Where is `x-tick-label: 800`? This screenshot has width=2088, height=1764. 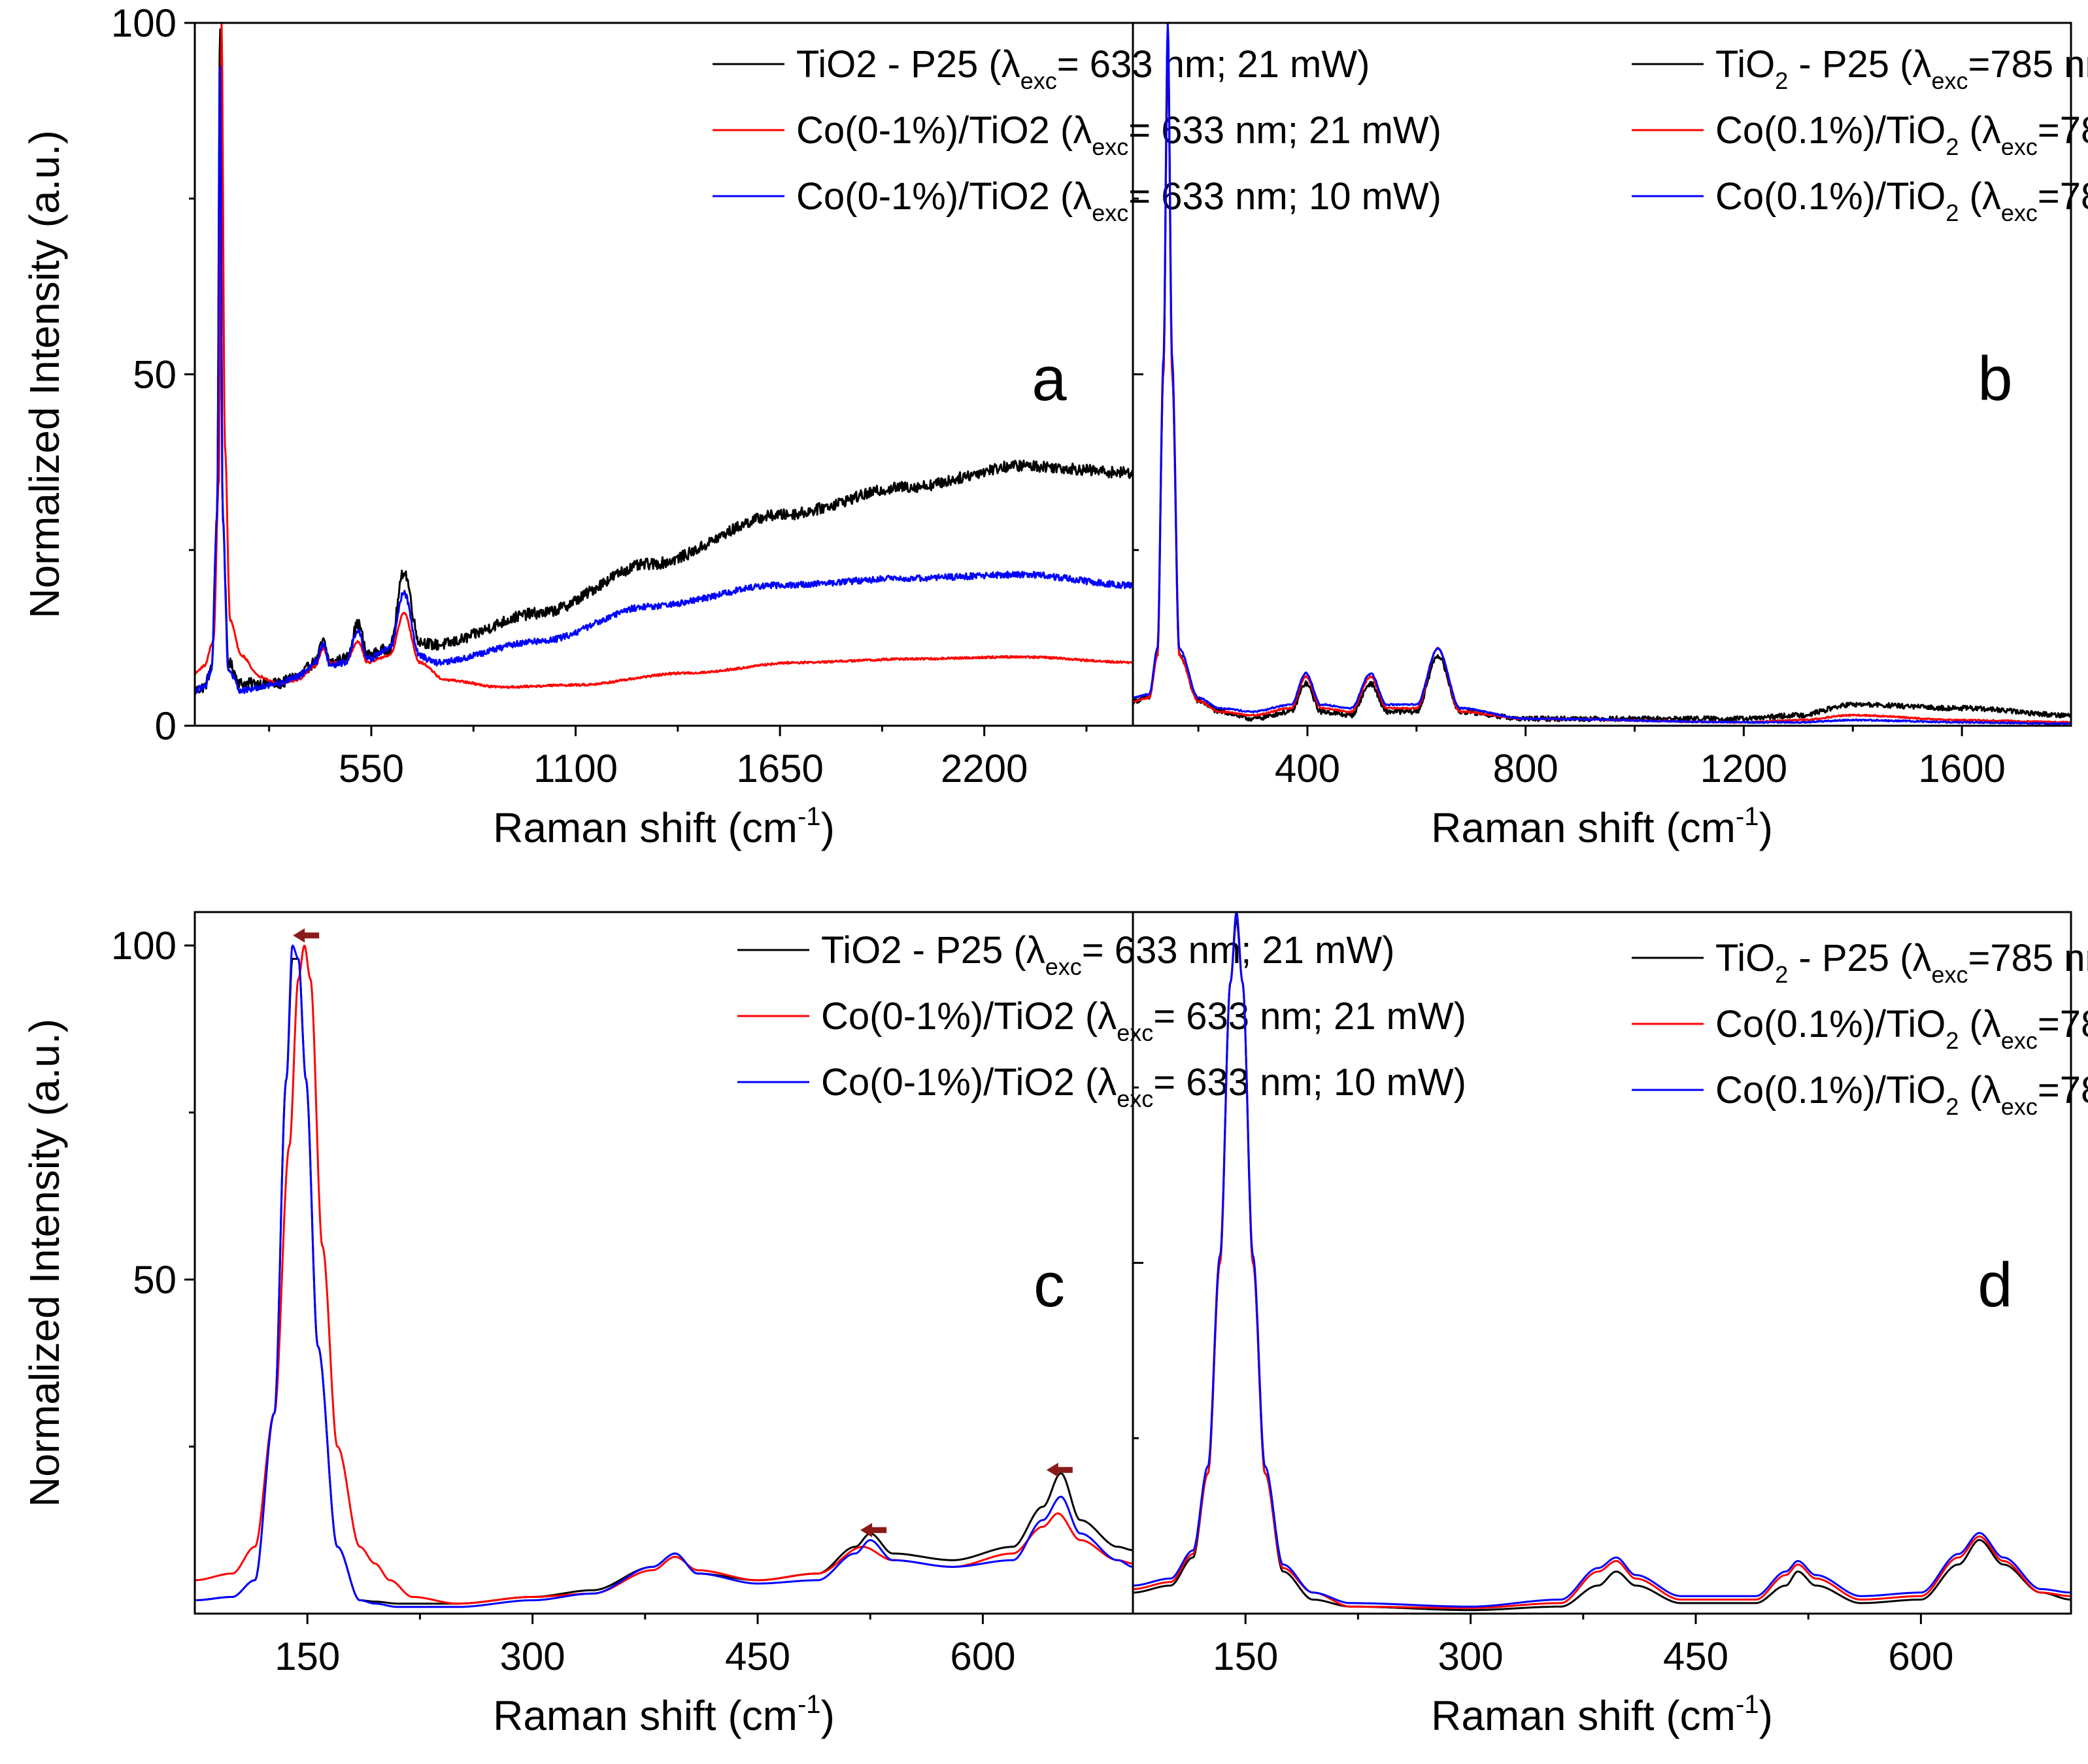 x-tick-label: 800 is located at coordinates (1525, 768).